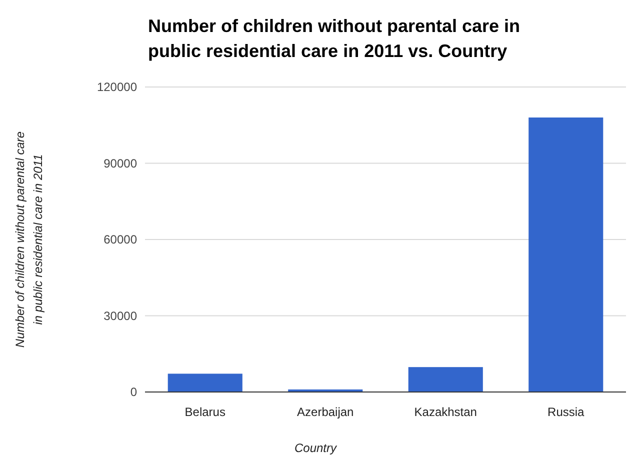 This screenshot has width=628, height=457. What do you see at coordinates (566, 412) in the screenshot?
I see `x-tick-label: Russia` at bounding box center [566, 412].